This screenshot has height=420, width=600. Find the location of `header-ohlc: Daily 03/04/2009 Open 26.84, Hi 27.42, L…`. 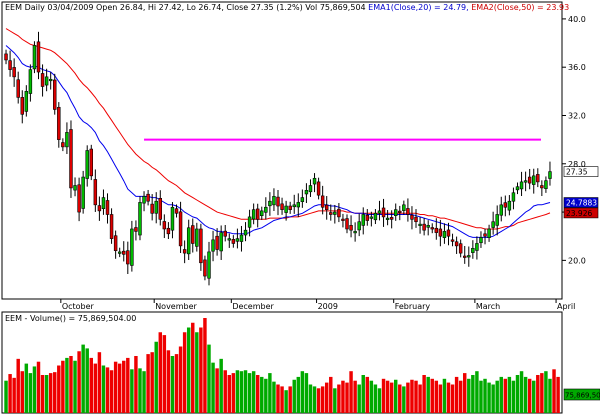

header-ohlc: Daily 03/04/2009 Open 26.84, Hi 27.42, L… is located at coordinates (197, 7).